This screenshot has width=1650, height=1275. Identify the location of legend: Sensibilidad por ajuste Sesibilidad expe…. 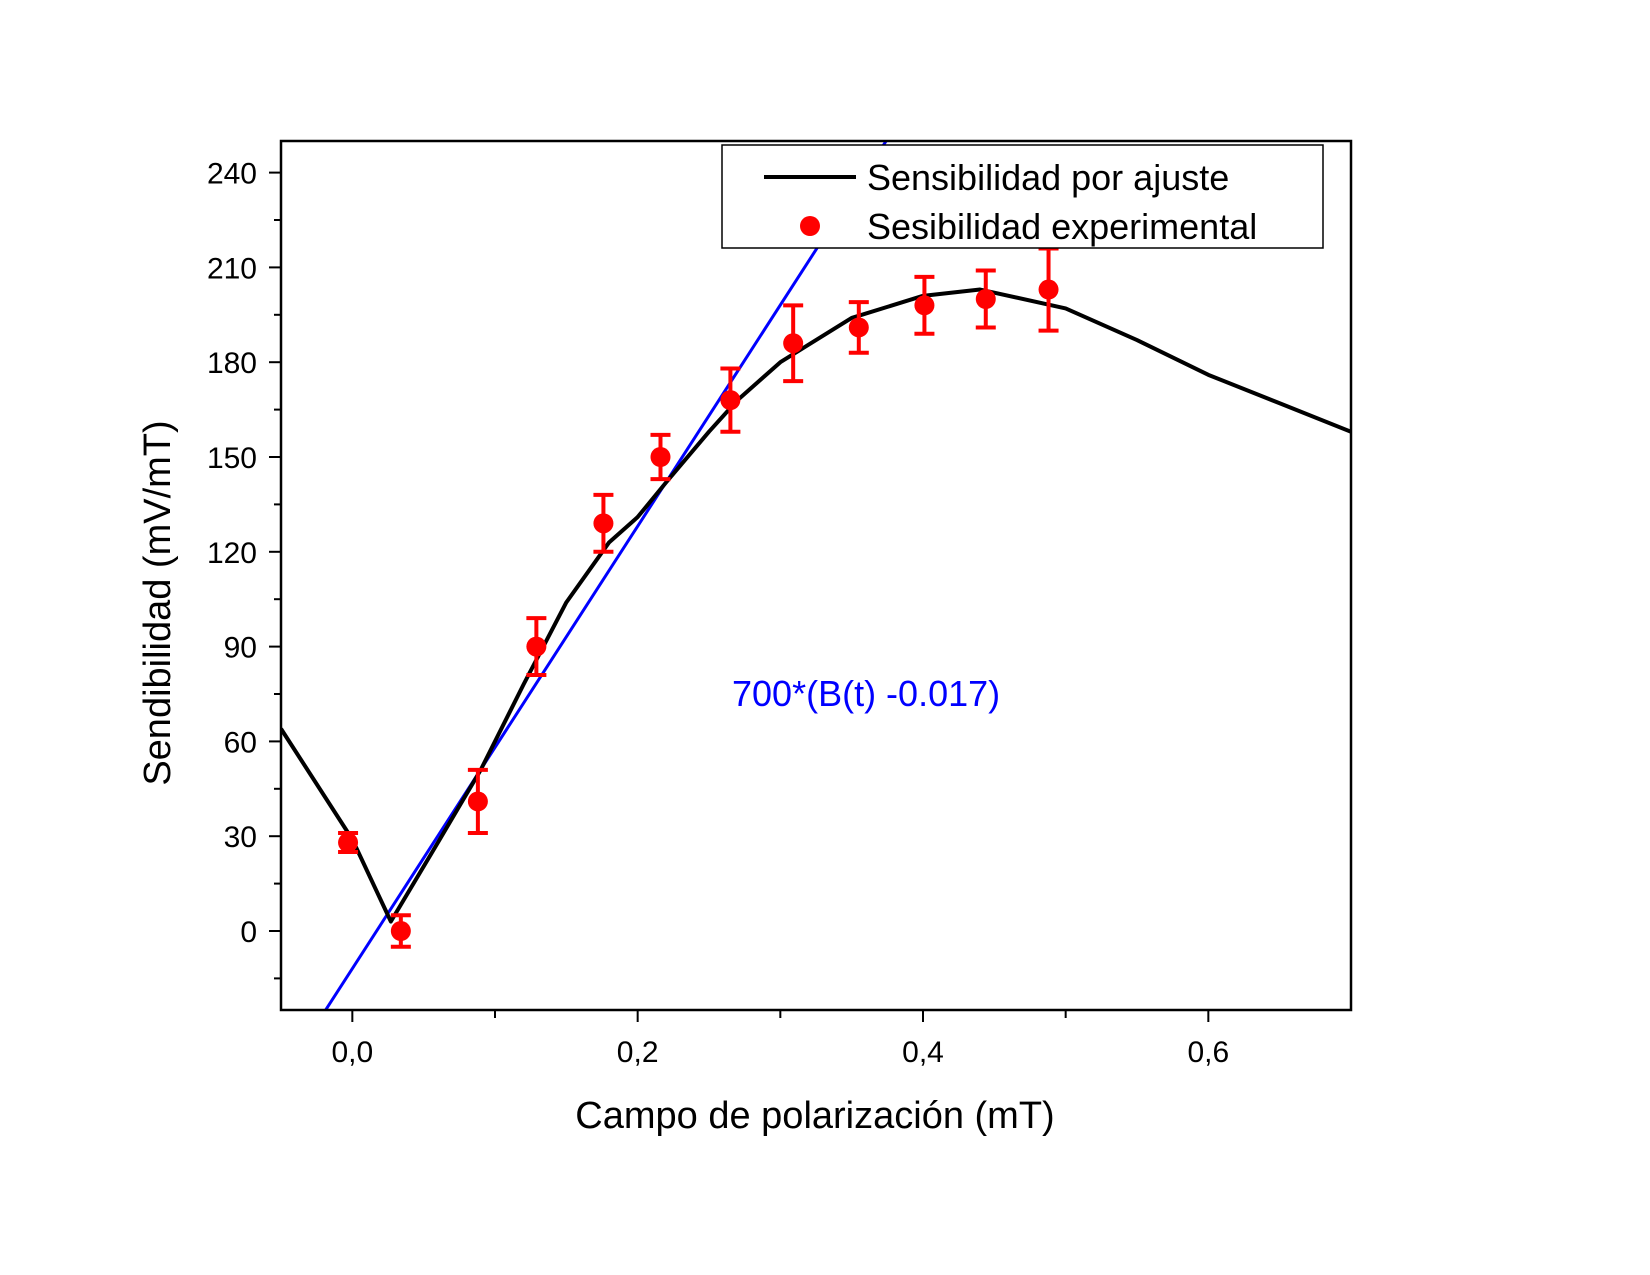
(1022, 196).